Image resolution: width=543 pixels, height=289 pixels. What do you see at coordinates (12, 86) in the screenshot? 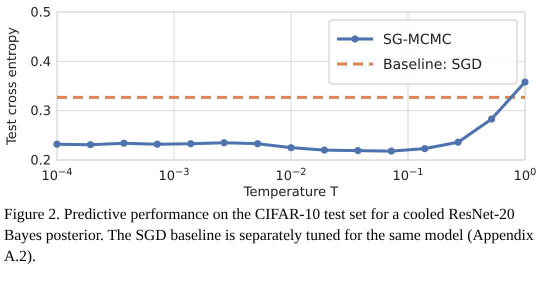
I see `y-axis-title: Test cross entropy` at bounding box center [12, 86].